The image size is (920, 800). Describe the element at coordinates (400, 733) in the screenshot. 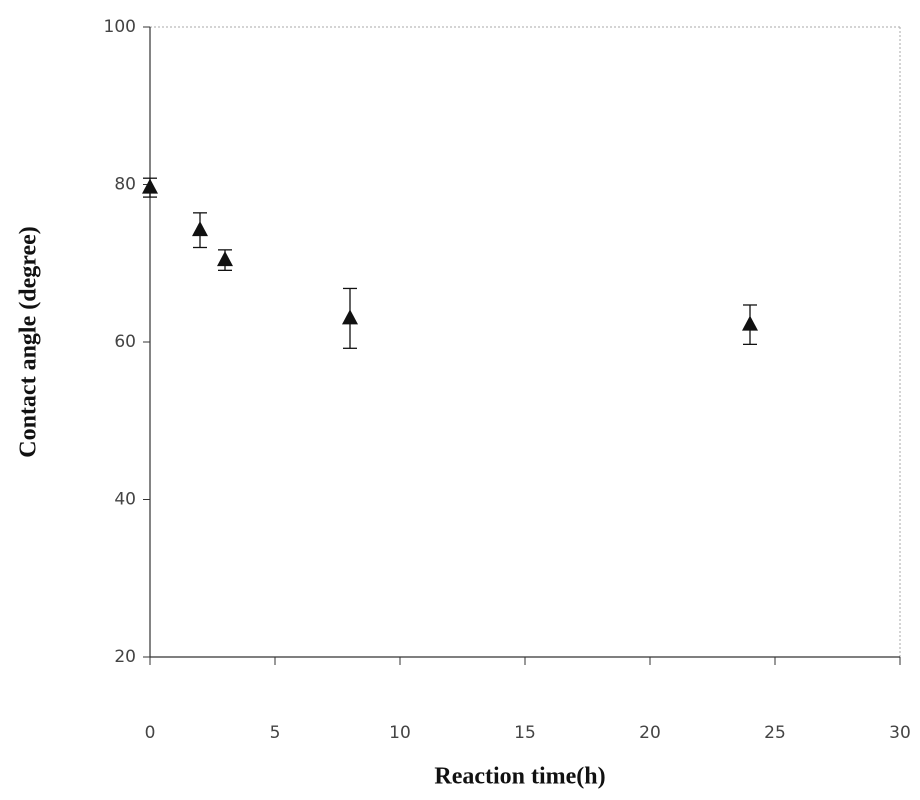

I see `x-tick-label: 10` at that location.